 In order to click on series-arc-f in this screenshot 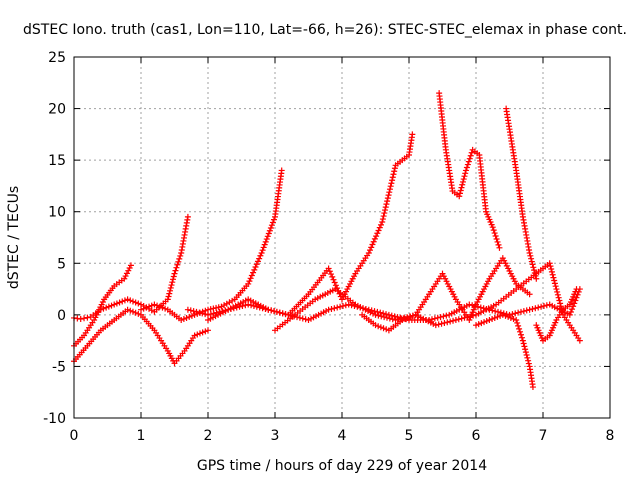, I will do `click(383, 305)`.